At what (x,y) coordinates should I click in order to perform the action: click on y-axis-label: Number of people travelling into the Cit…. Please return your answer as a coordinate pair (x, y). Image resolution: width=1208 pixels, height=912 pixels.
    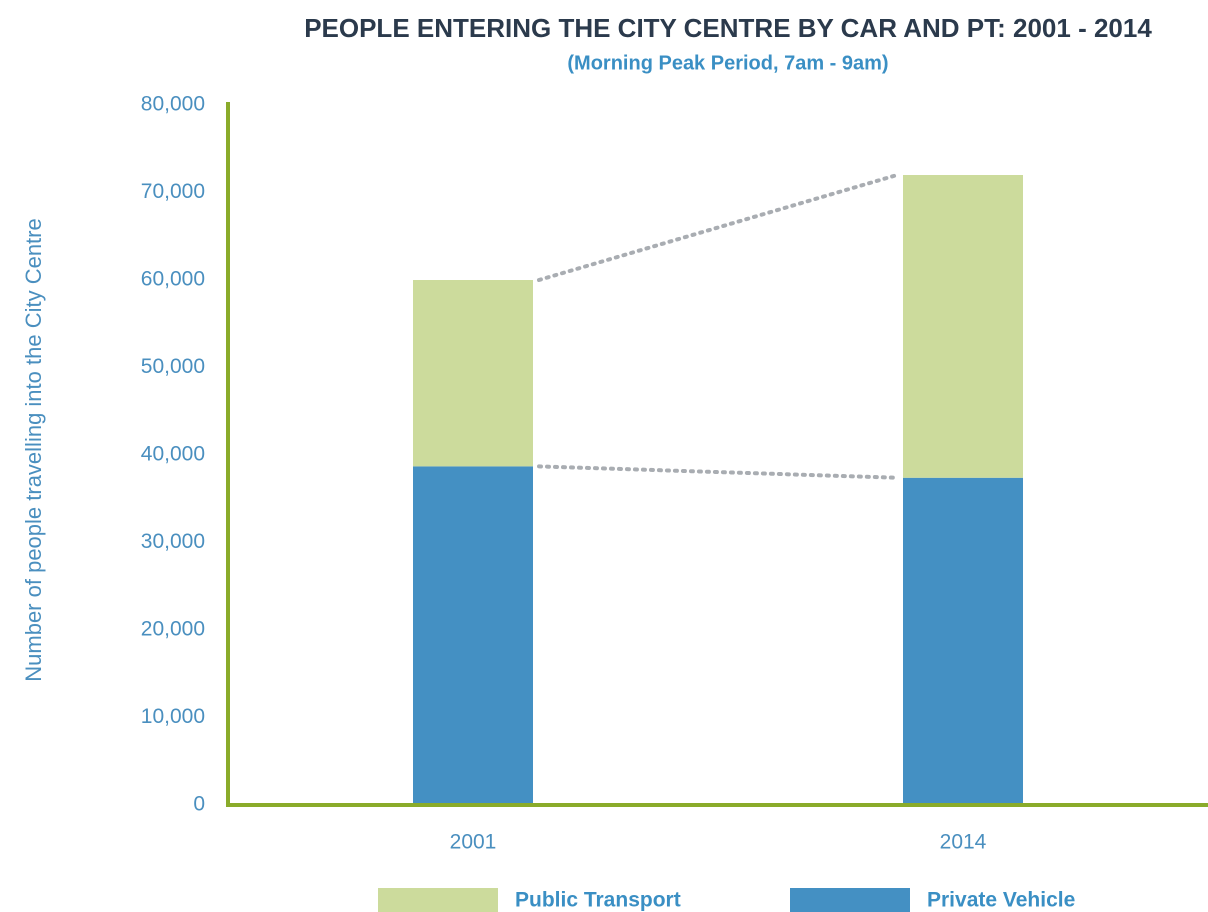
    Looking at the image, I should click on (33, 449).